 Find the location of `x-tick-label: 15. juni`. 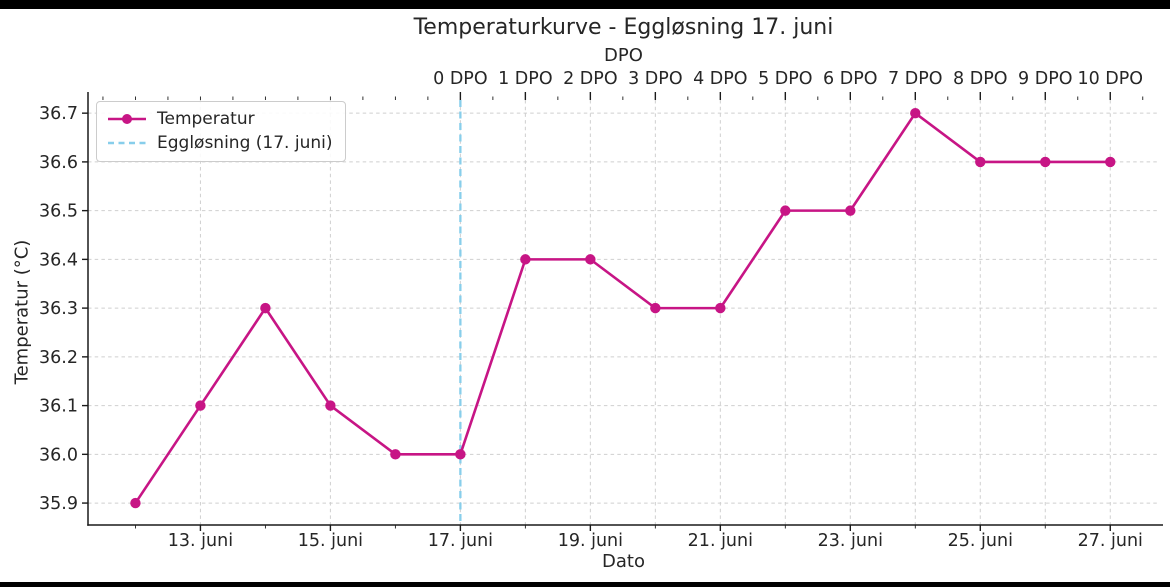

x-tick-label: 15. juni is located at coordinates (330, 541).